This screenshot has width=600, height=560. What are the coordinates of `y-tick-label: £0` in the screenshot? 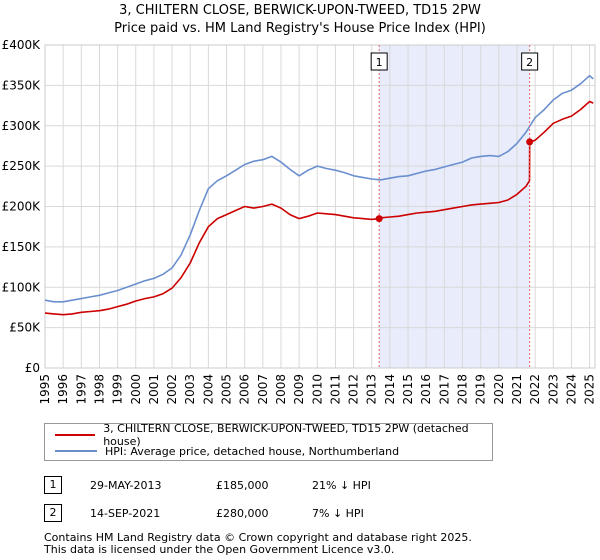 It's located at (32, 368).